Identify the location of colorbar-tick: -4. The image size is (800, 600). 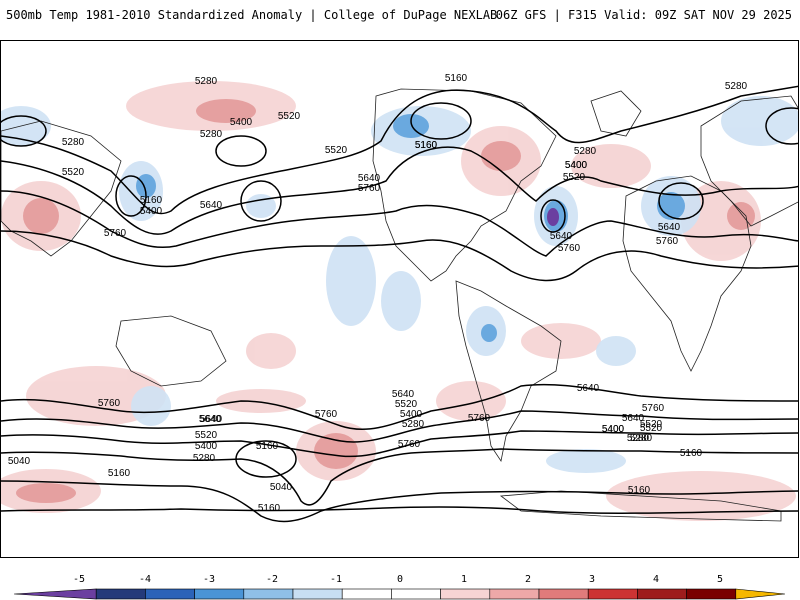
(145, 579).